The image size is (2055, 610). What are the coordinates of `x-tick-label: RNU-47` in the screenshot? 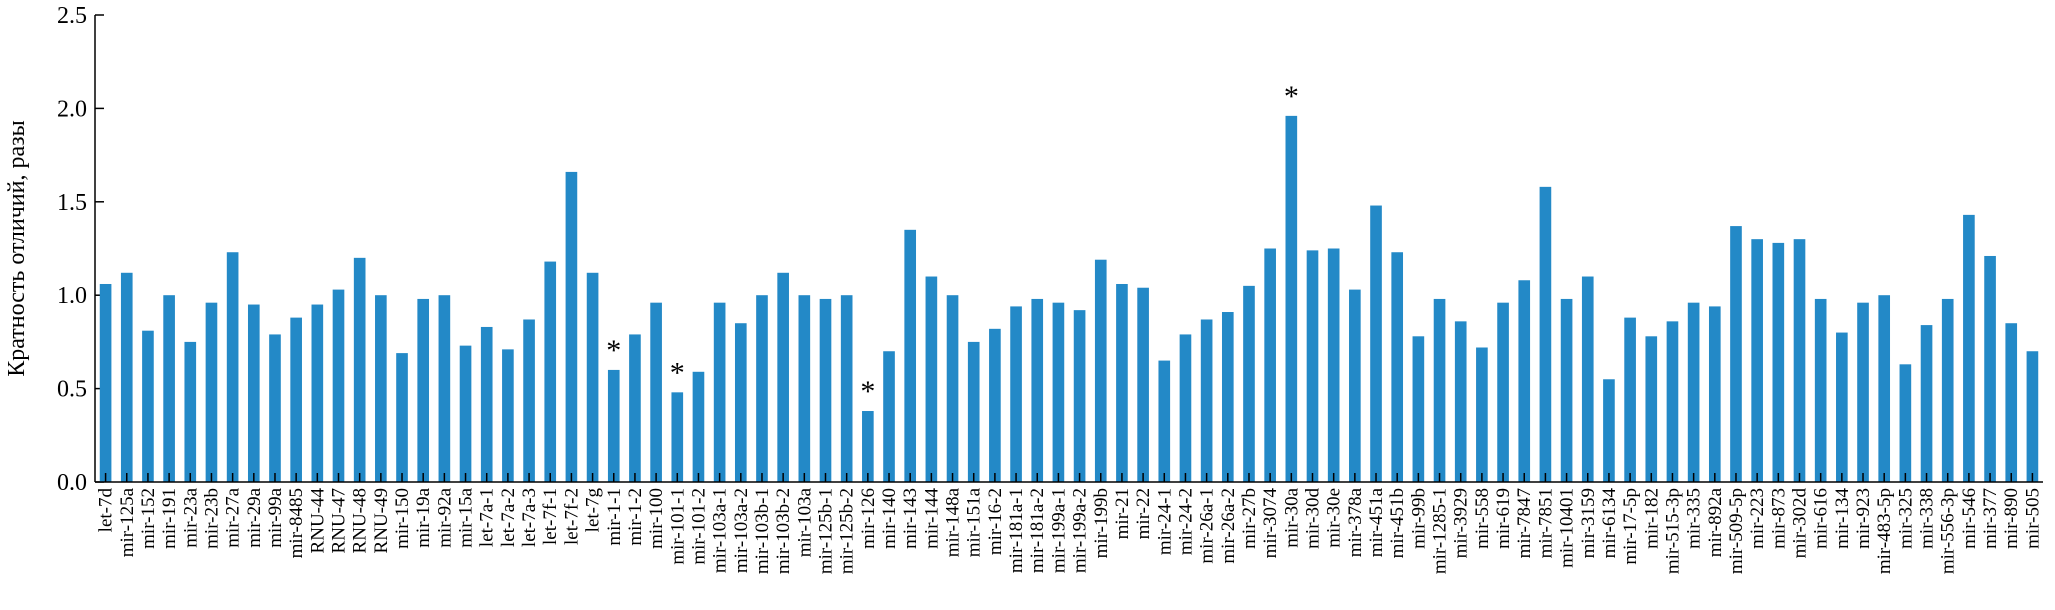 It's located at (339, 520).